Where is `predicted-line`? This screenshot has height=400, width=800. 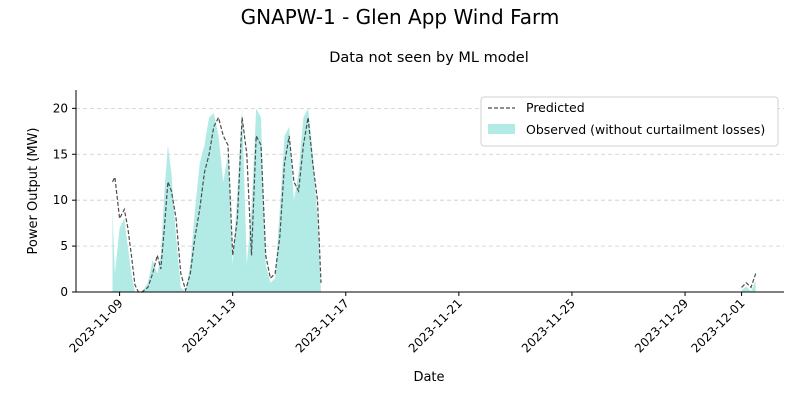
predicted-line is located at coordinates (749, 281).